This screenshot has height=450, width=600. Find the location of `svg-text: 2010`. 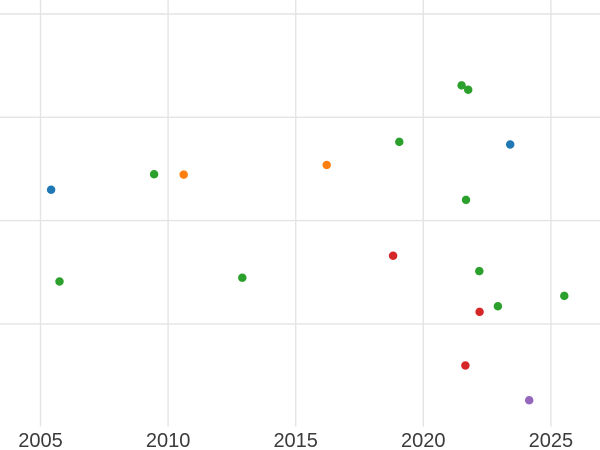

svg-text: 2010 is located at coordinates (168, 440).